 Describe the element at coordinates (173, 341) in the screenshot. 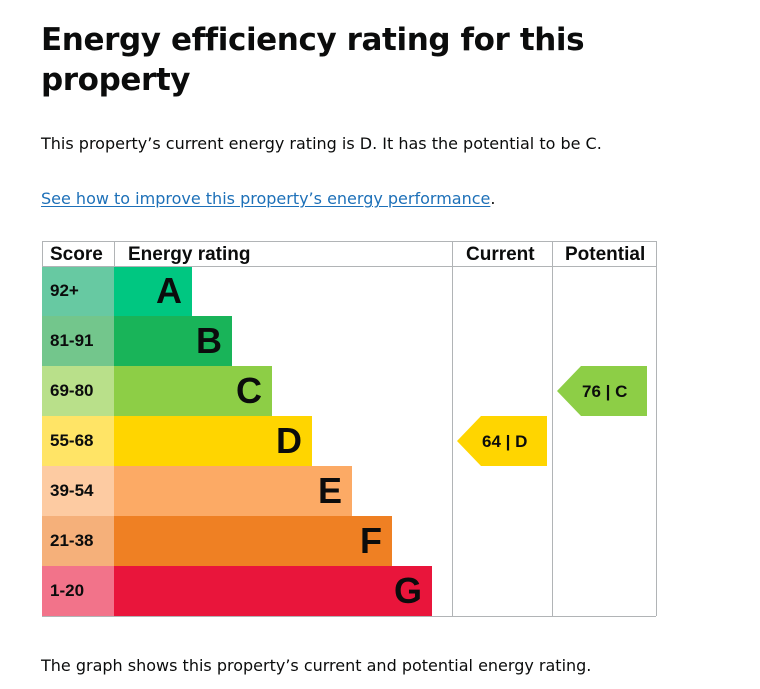

I see `rating-bar-b` at that location.